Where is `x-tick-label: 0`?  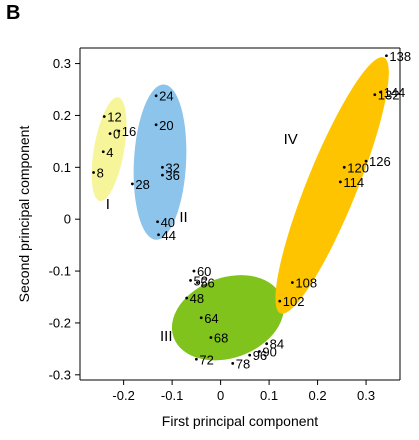 x-tick-label: 0 is located at coordinates (220, 395).